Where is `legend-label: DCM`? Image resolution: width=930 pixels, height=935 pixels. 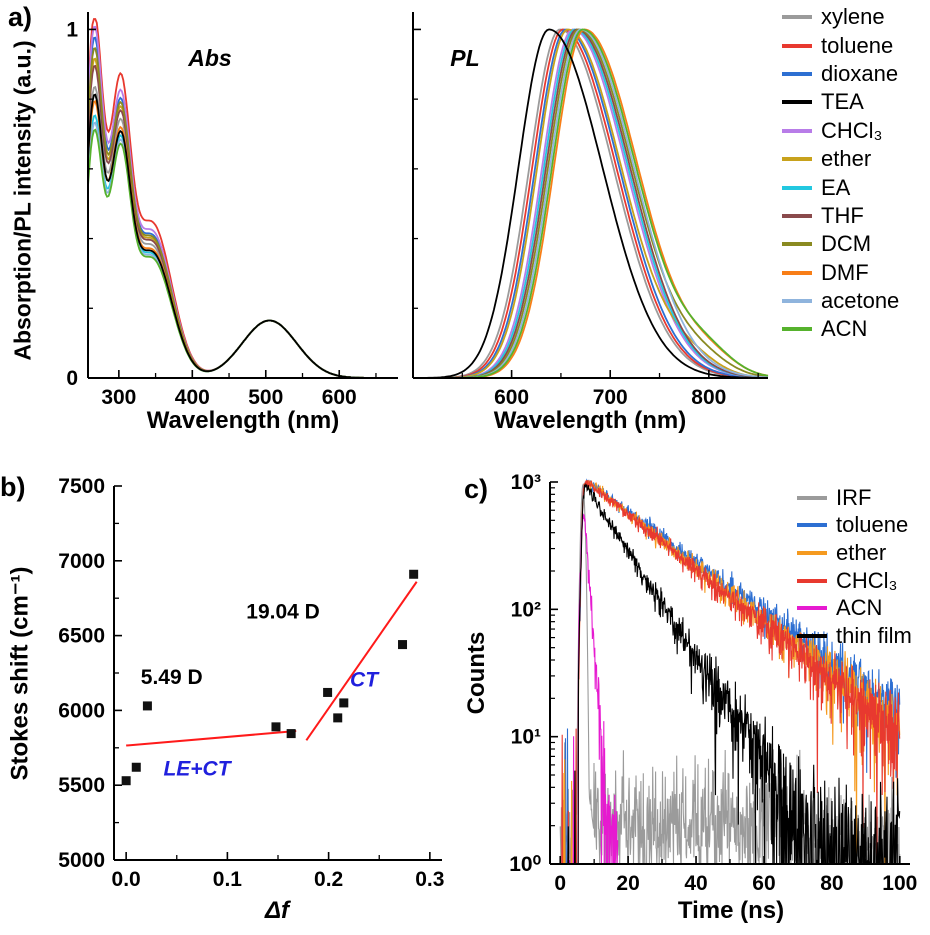 legend-label: DCM is located at coordinates (846, 244).